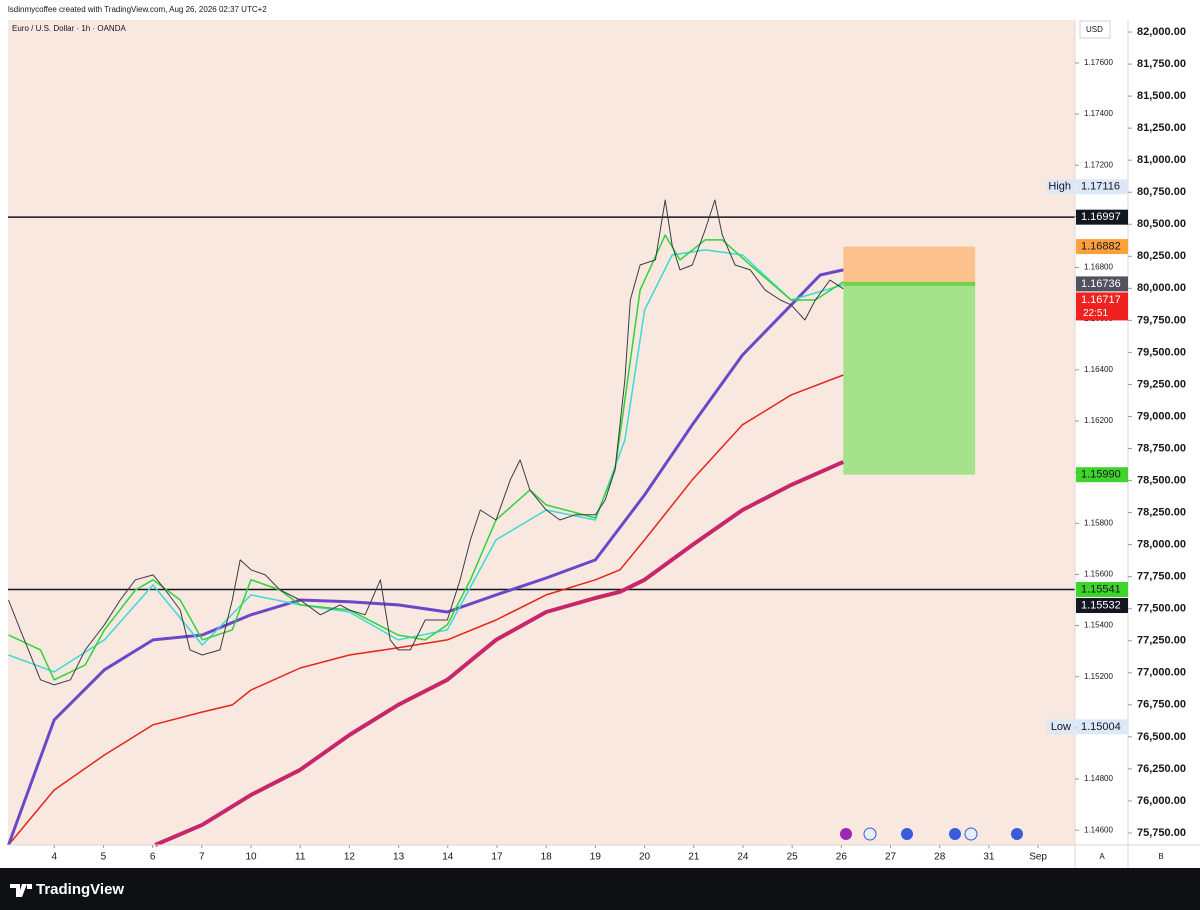  What do you see at coordinates (645, 857) in the screenshot?
I see `x-tick-label: 20` at bounding box center [645, 857].